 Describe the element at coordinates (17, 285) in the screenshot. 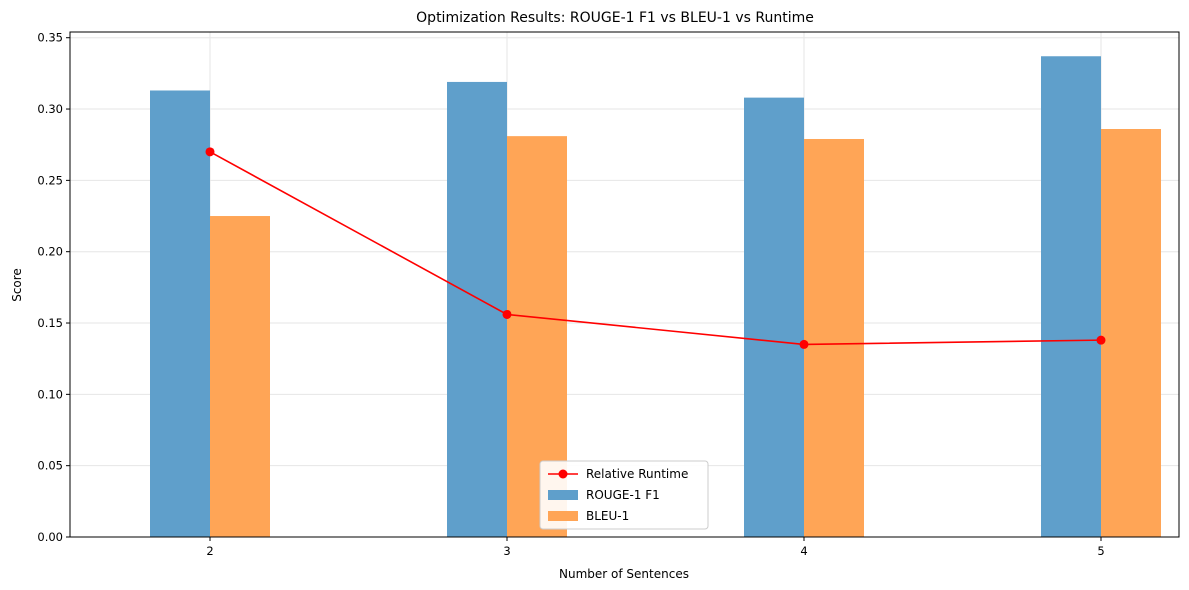

I see `y-axis-label: Score` at that location.